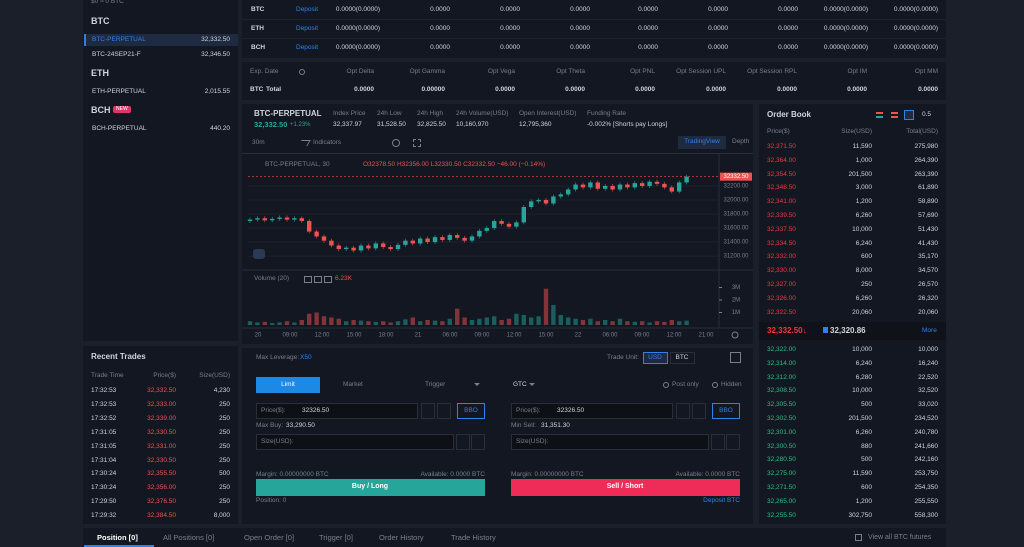  I want to click on market-name: BCH-PERPETUAL, so click(119, 128).